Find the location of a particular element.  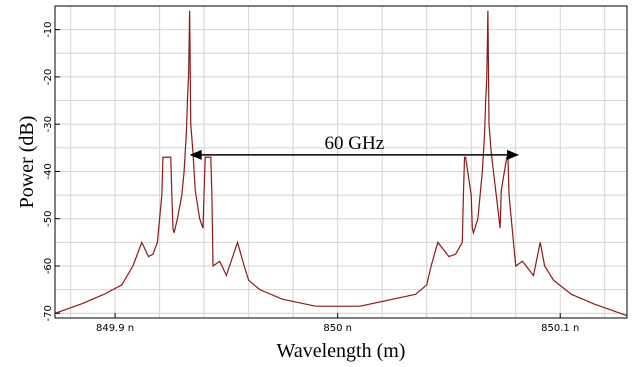

annotation: 60 GHz is located at coordinates (354, 146).